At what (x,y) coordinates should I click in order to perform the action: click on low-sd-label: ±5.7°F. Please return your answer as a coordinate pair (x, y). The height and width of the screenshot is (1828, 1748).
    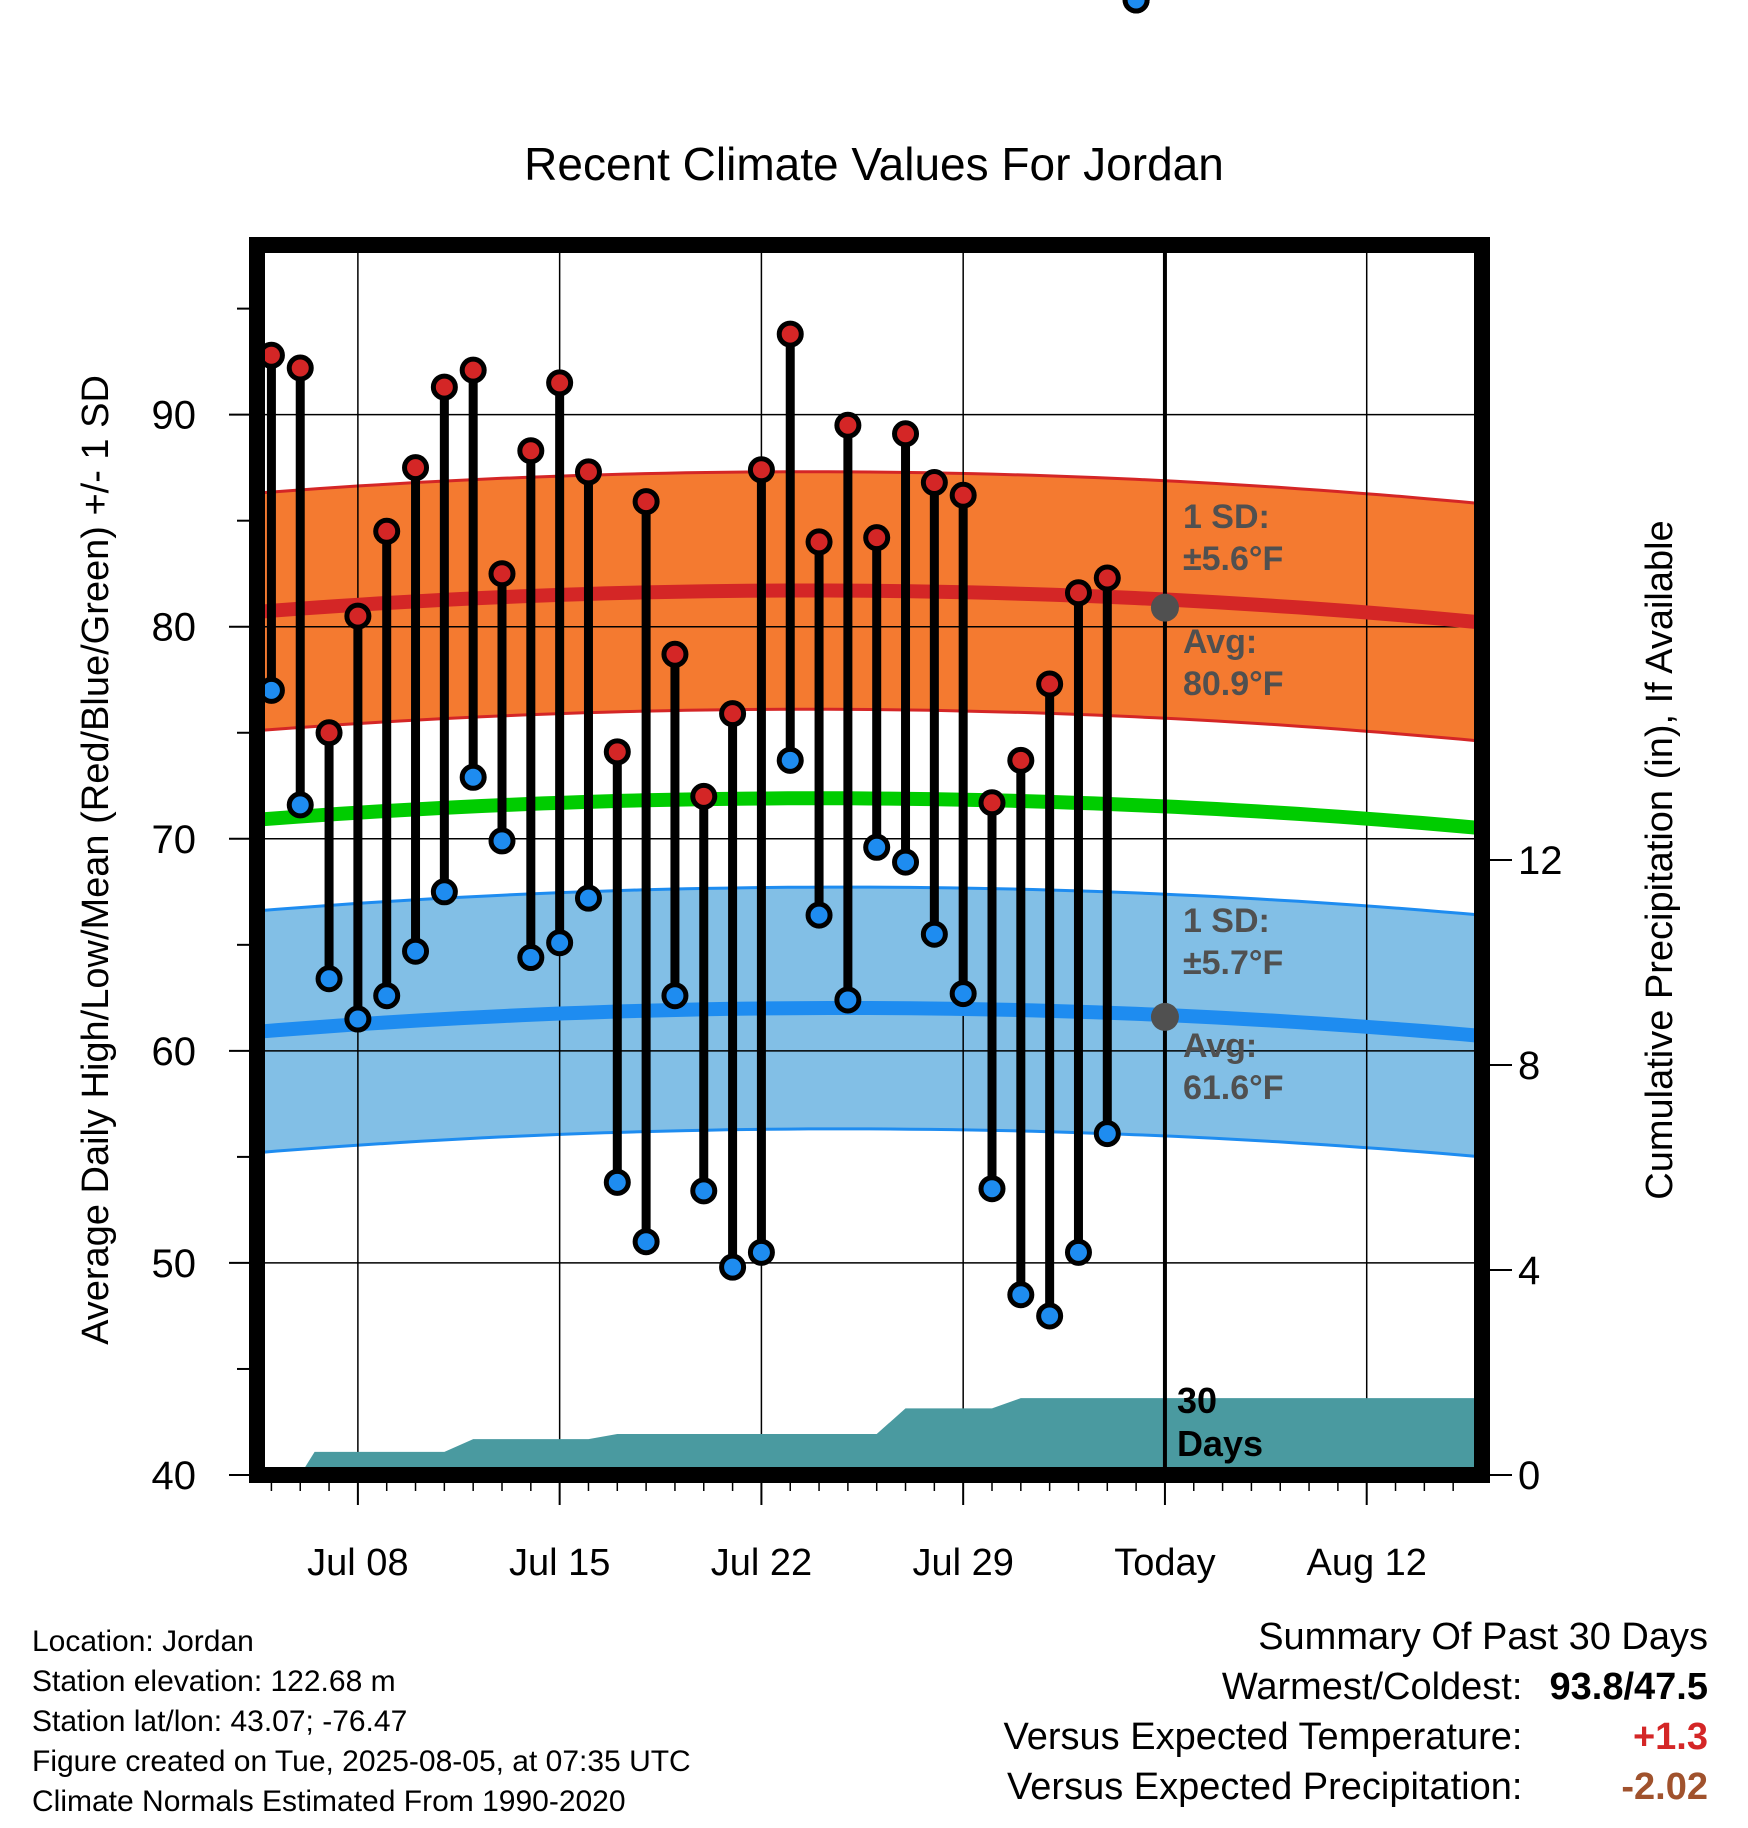
    Looking at the image, I should click on (1233, 963).